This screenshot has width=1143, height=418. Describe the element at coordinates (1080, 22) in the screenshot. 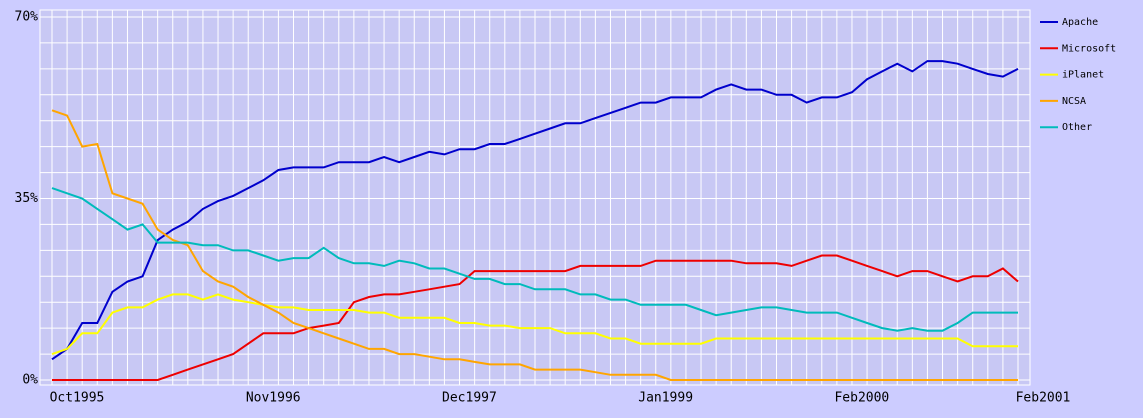

I see `legend-label: Apache` at that location.